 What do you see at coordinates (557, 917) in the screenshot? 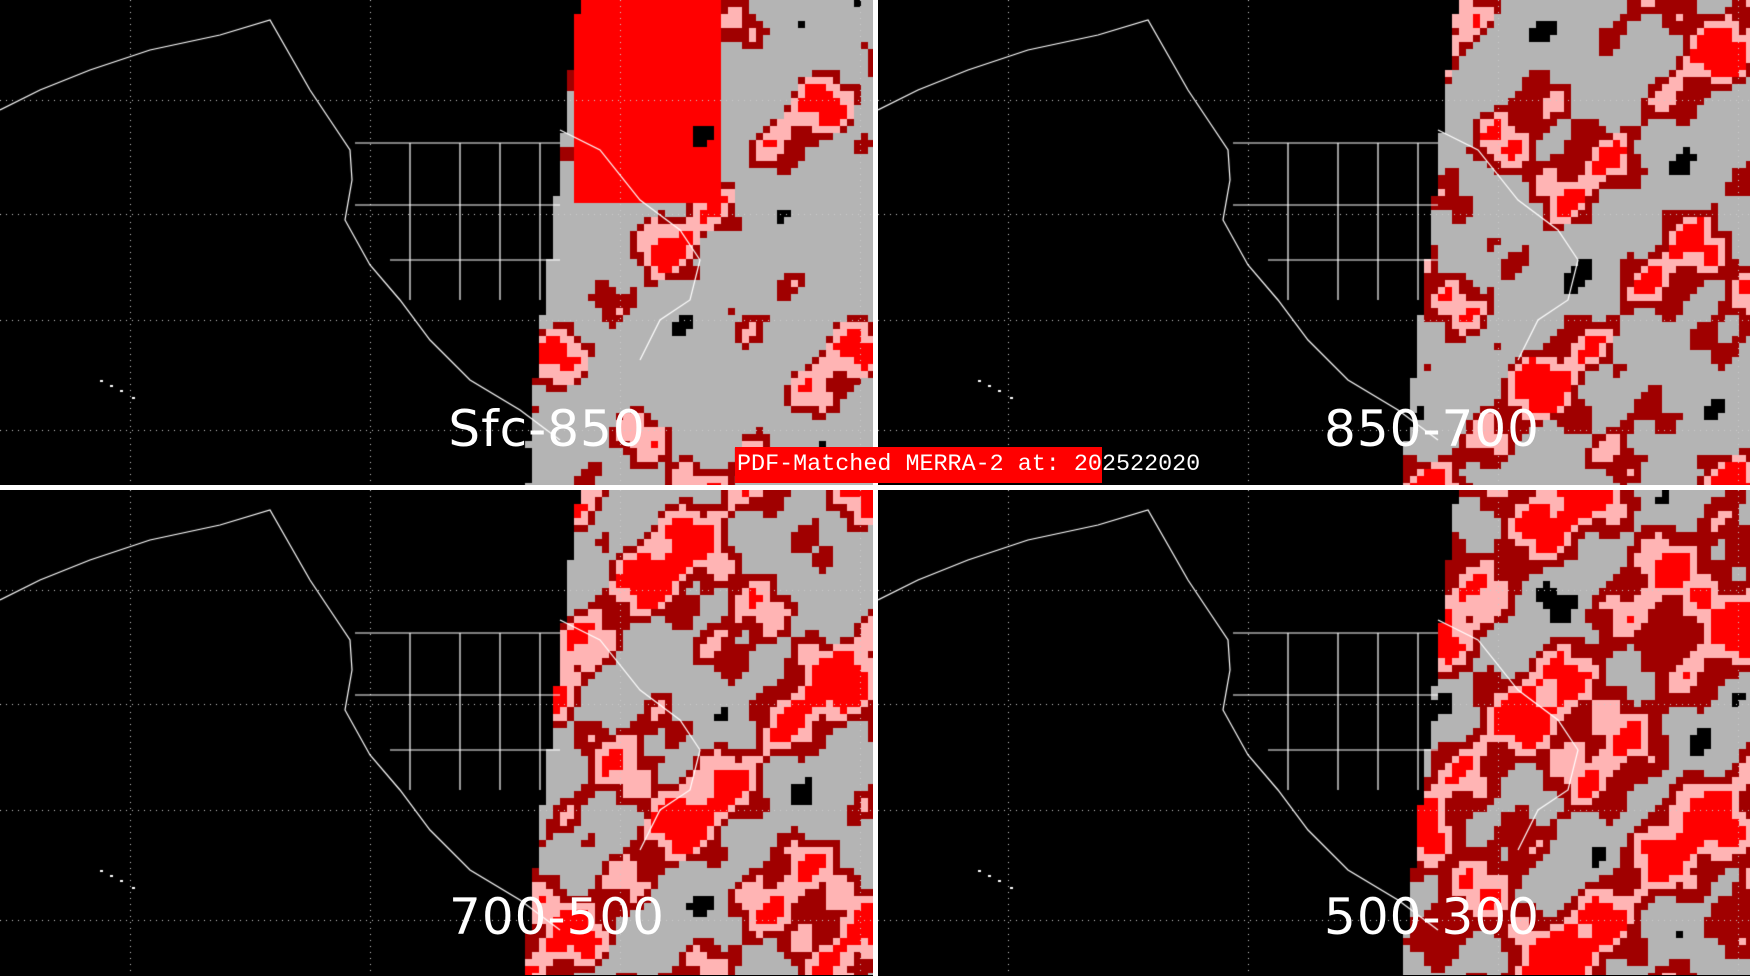
I see `panel-label: 700-500` at bounding box center [557, 917].